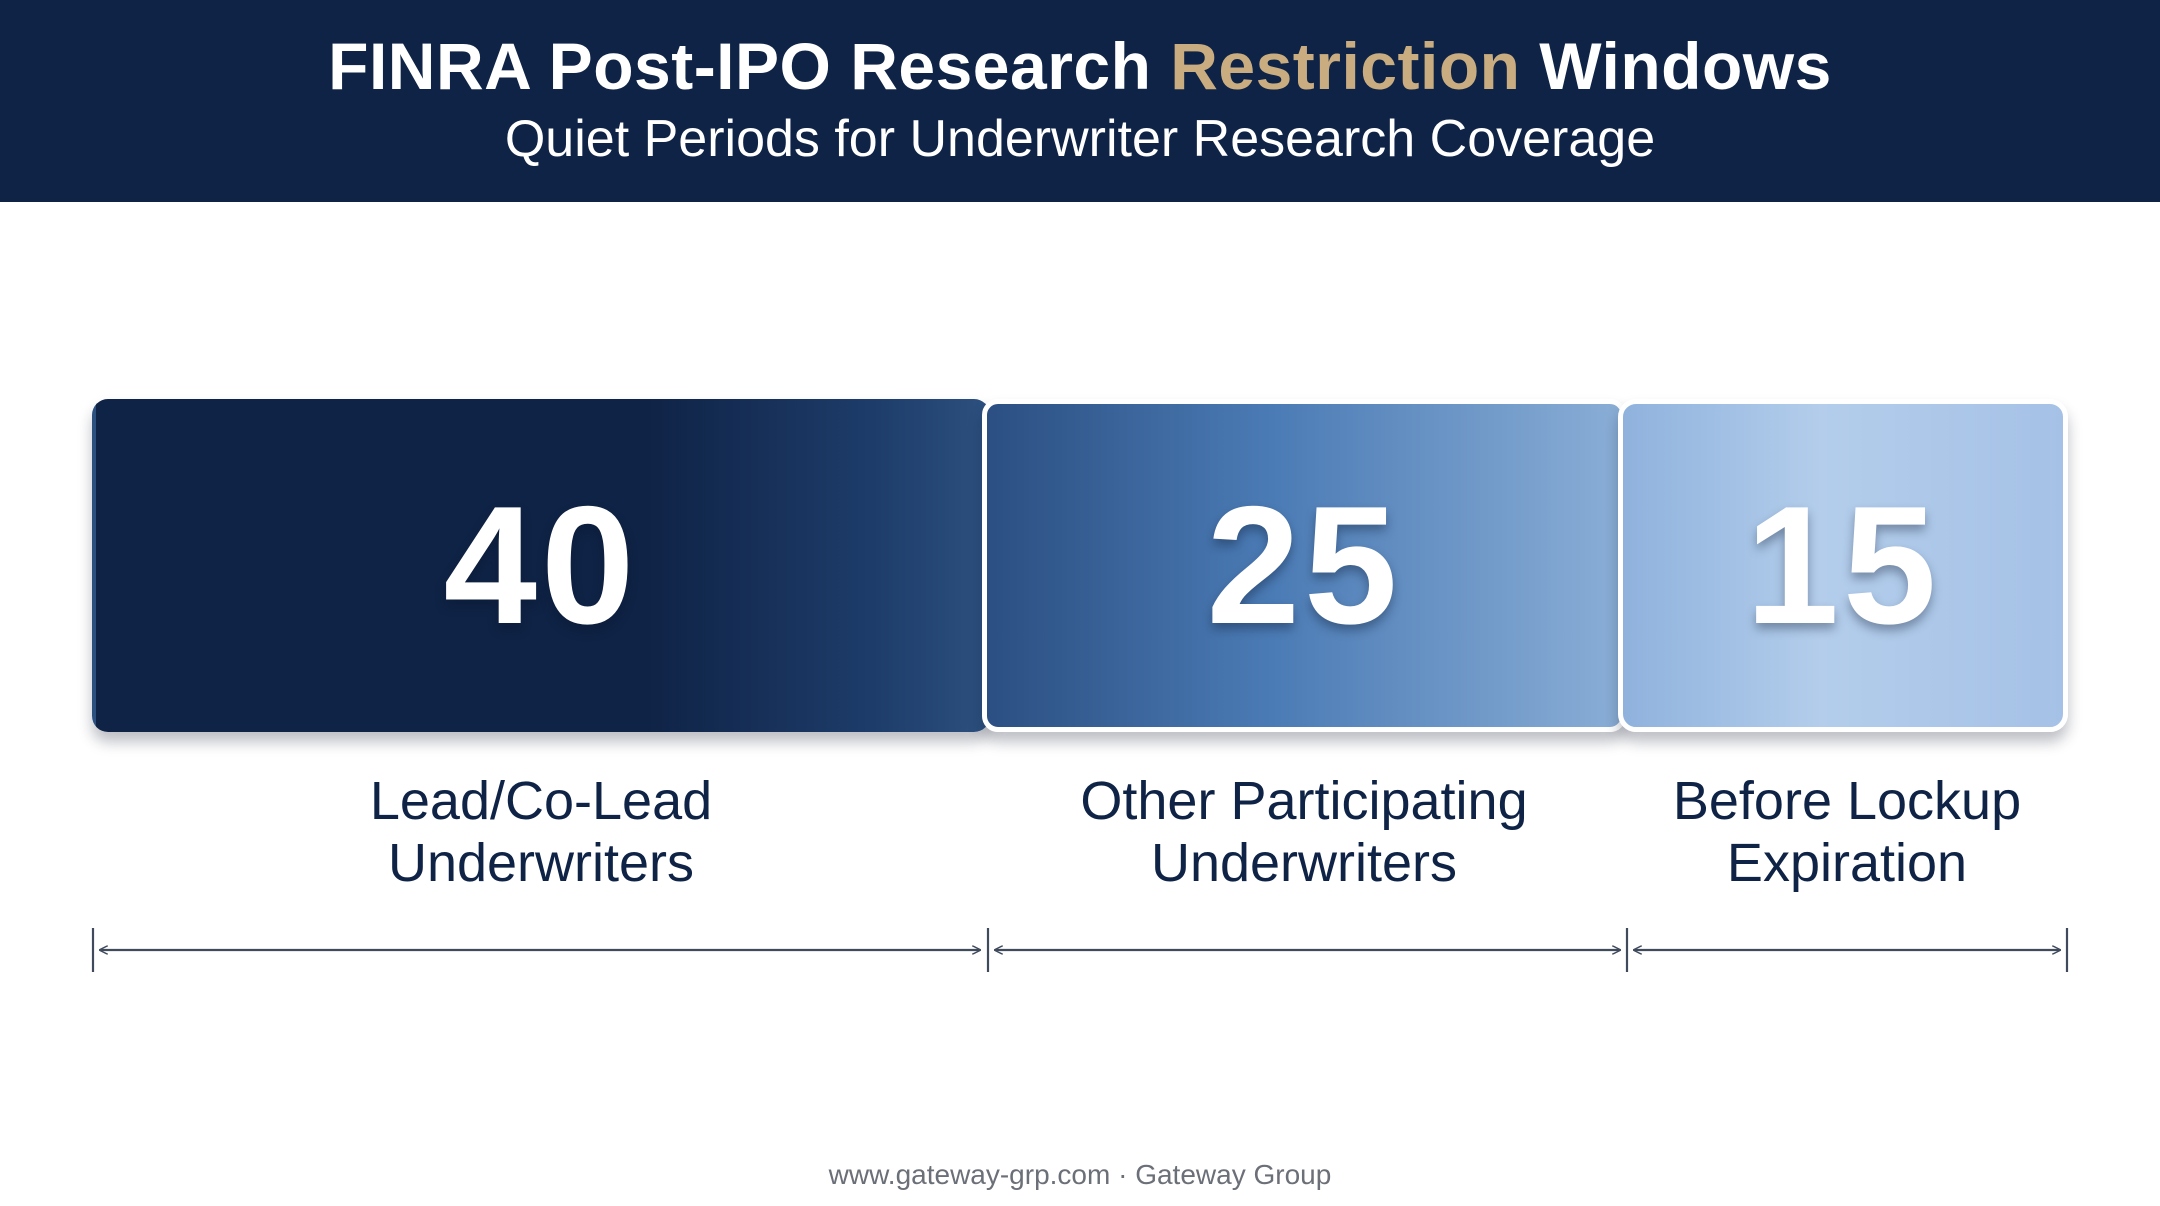 The image size is (2160, 1206). I want to click on segment-label-lead: Lead/Co-Lead Underwriters, so click(541, 832).